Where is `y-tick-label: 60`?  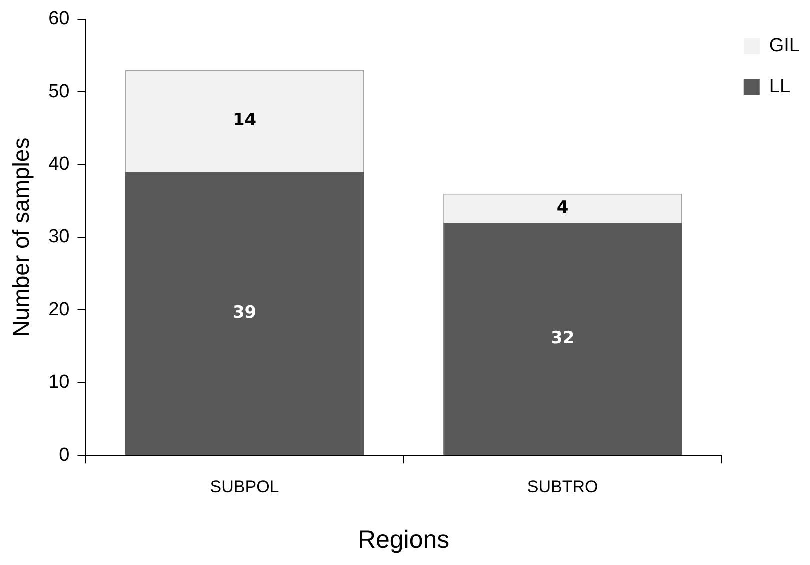 y-tick-label: 60 is located at coordinates (59, 19).